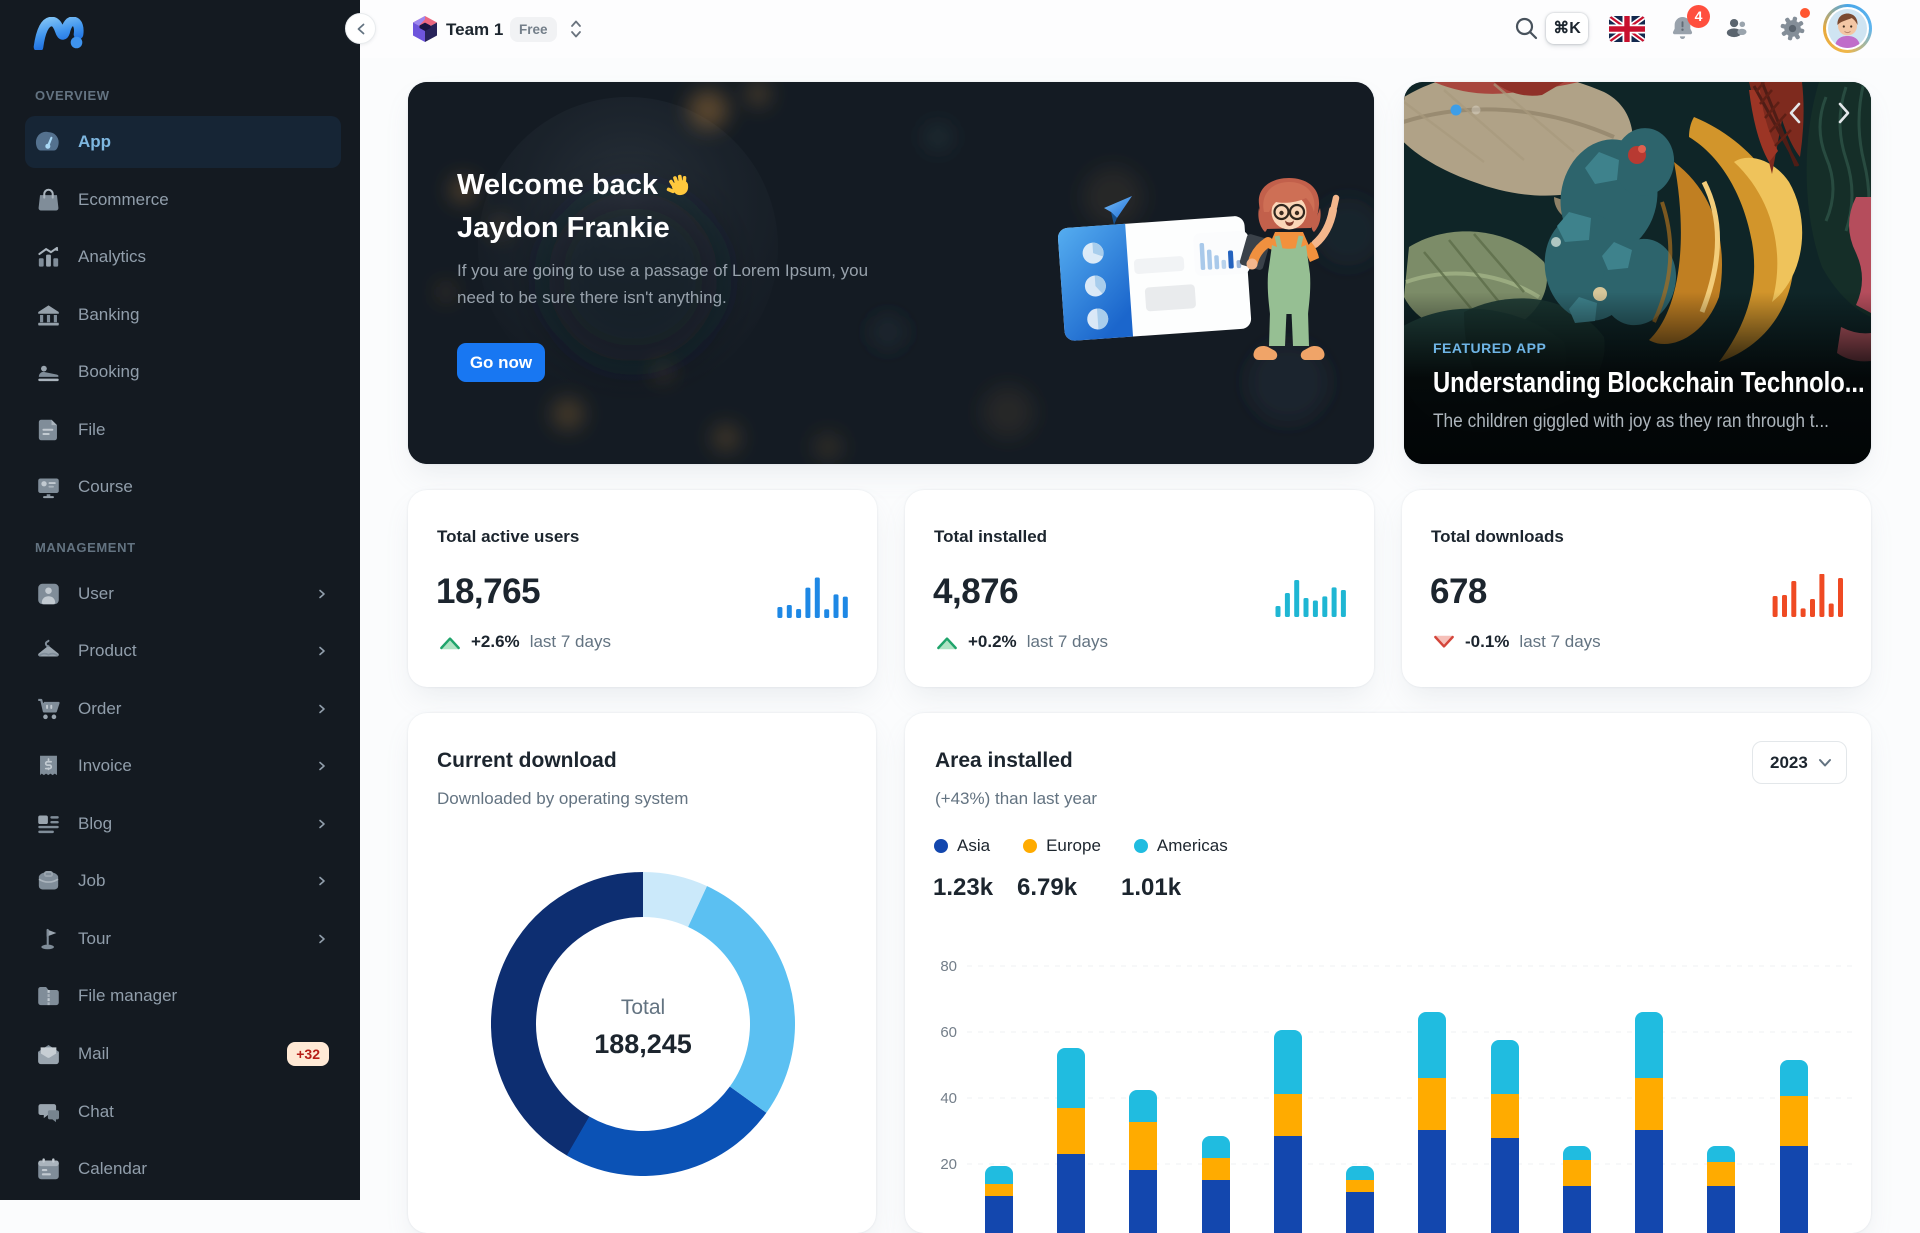 The width and height of the screenshot is (1920, 1233). What do you see at coordinates (948, 966) in the screenshot?
I see `svg-text: 80` at bounding box center [948, 966].